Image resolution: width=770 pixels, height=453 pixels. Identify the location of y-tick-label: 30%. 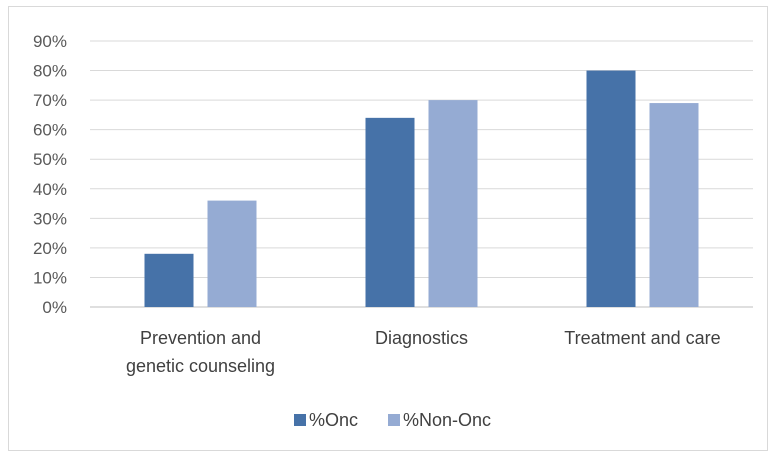
(50, 218).